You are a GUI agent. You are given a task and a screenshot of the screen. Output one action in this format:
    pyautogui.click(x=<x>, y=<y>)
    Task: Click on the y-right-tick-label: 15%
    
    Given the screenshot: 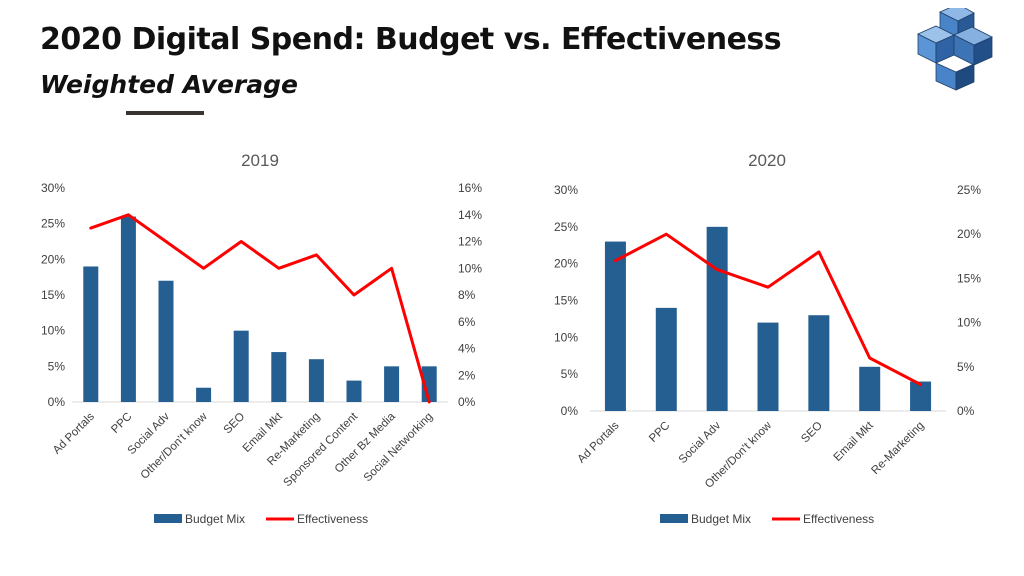 What is the action you would take?
    pyautogui.click(x=969, y=278)
    